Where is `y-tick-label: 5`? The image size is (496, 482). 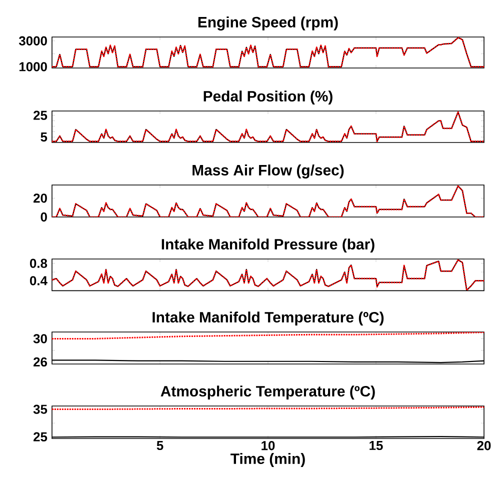 y-tick-label: 5 is located at coordinates (44, 137).